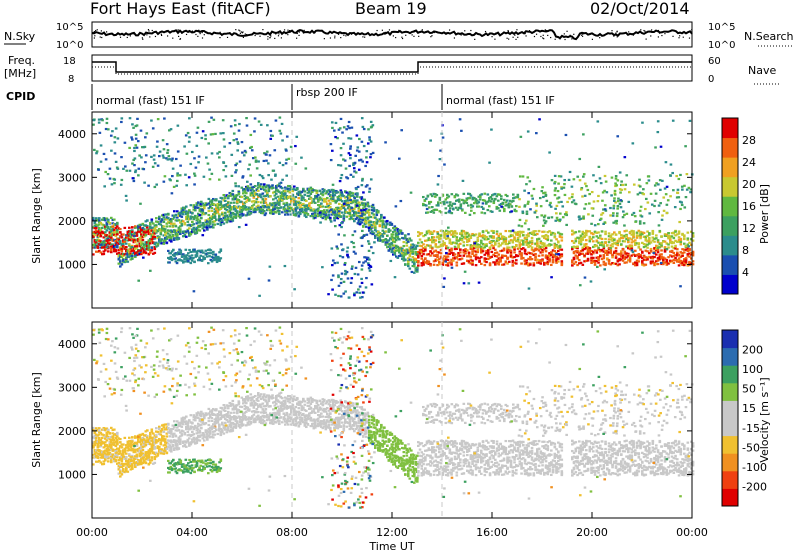 This screenshot has width=800, height=554. What do you see at coordinates (71, 79) in the screenshot?
I see `freq-tick-bottom: 8` at bounding box center [71, 79].